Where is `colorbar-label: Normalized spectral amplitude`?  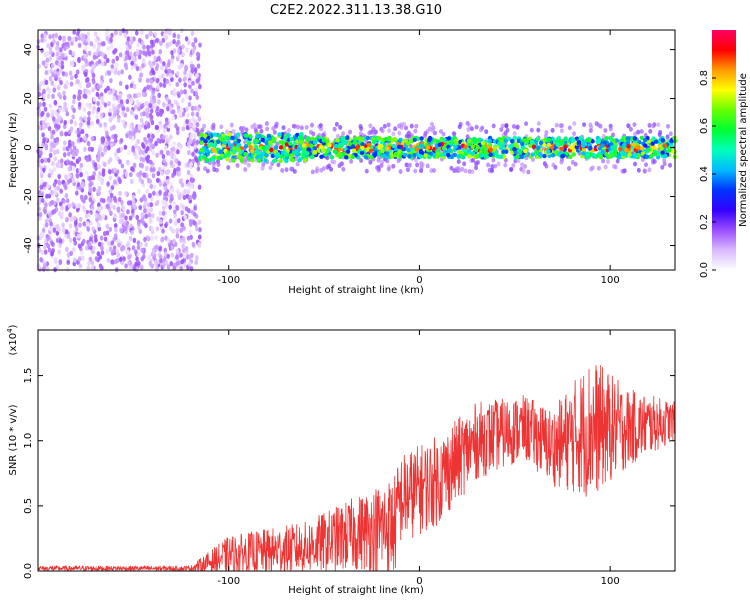
colorbar-label: Normalized spectral amplitude is located at coordinates (743, 150).